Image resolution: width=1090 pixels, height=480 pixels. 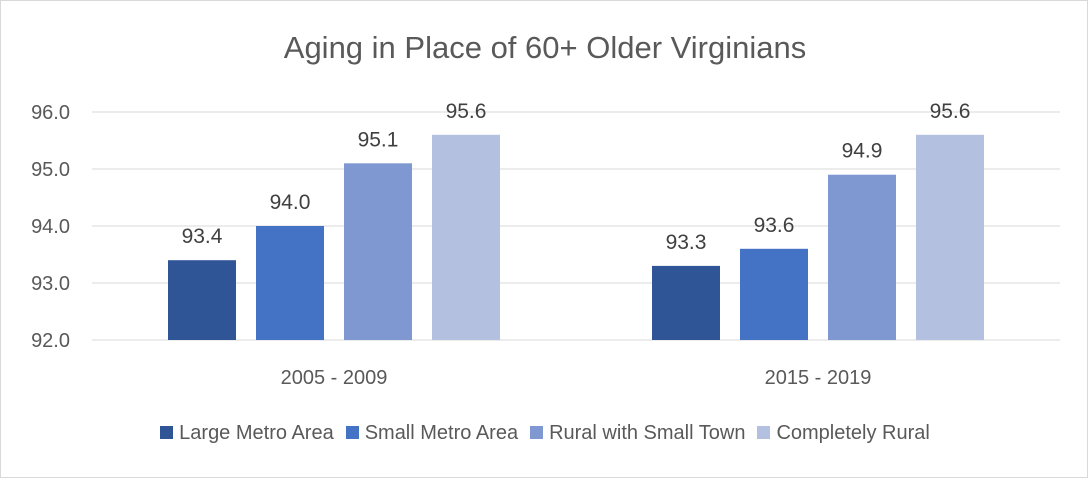 I want to click on data-label: 93.6, so click(x=774, y=225).